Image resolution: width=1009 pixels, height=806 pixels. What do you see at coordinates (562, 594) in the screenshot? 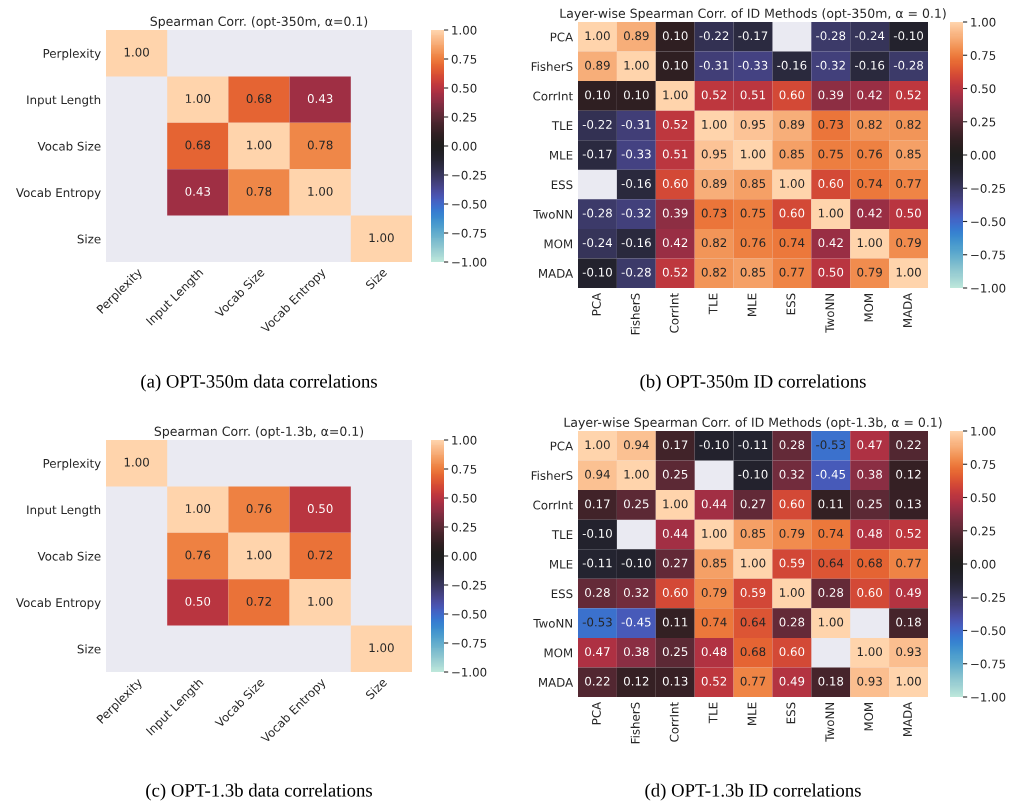
I see `y-tick-label: ESS` at bounding box center [562, 594].